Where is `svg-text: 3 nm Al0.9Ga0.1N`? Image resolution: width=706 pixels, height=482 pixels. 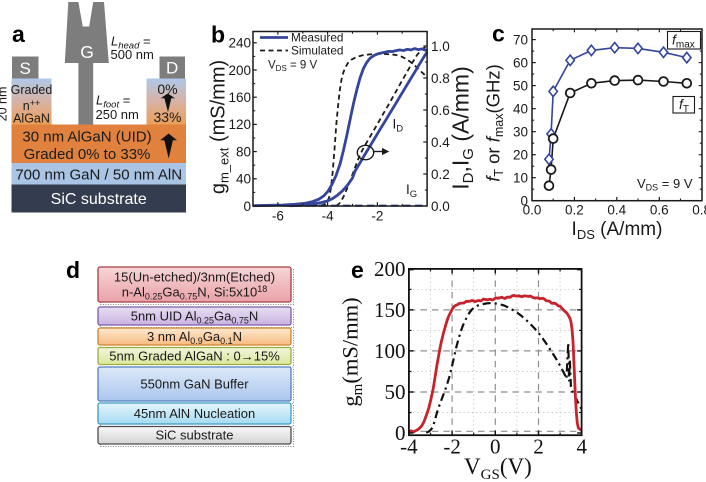
svg-text: 3 nm Al0.9Ga0.1N is located at coordinates (194, 337).